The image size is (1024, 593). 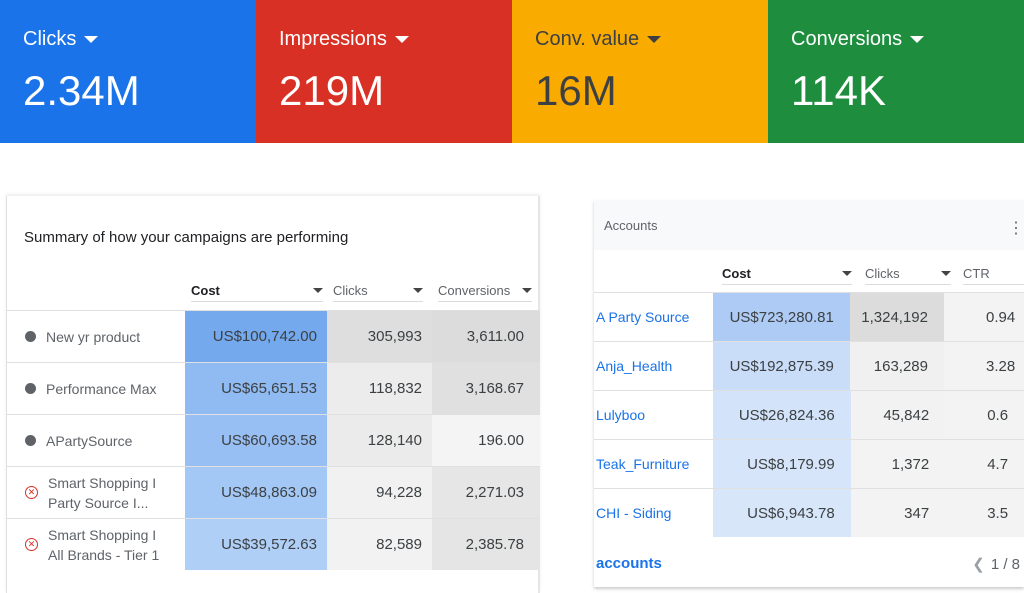 I want to click on table-row: Lulyboo US$26,824.36 45,842 0.6, so click(x=809, y=414).